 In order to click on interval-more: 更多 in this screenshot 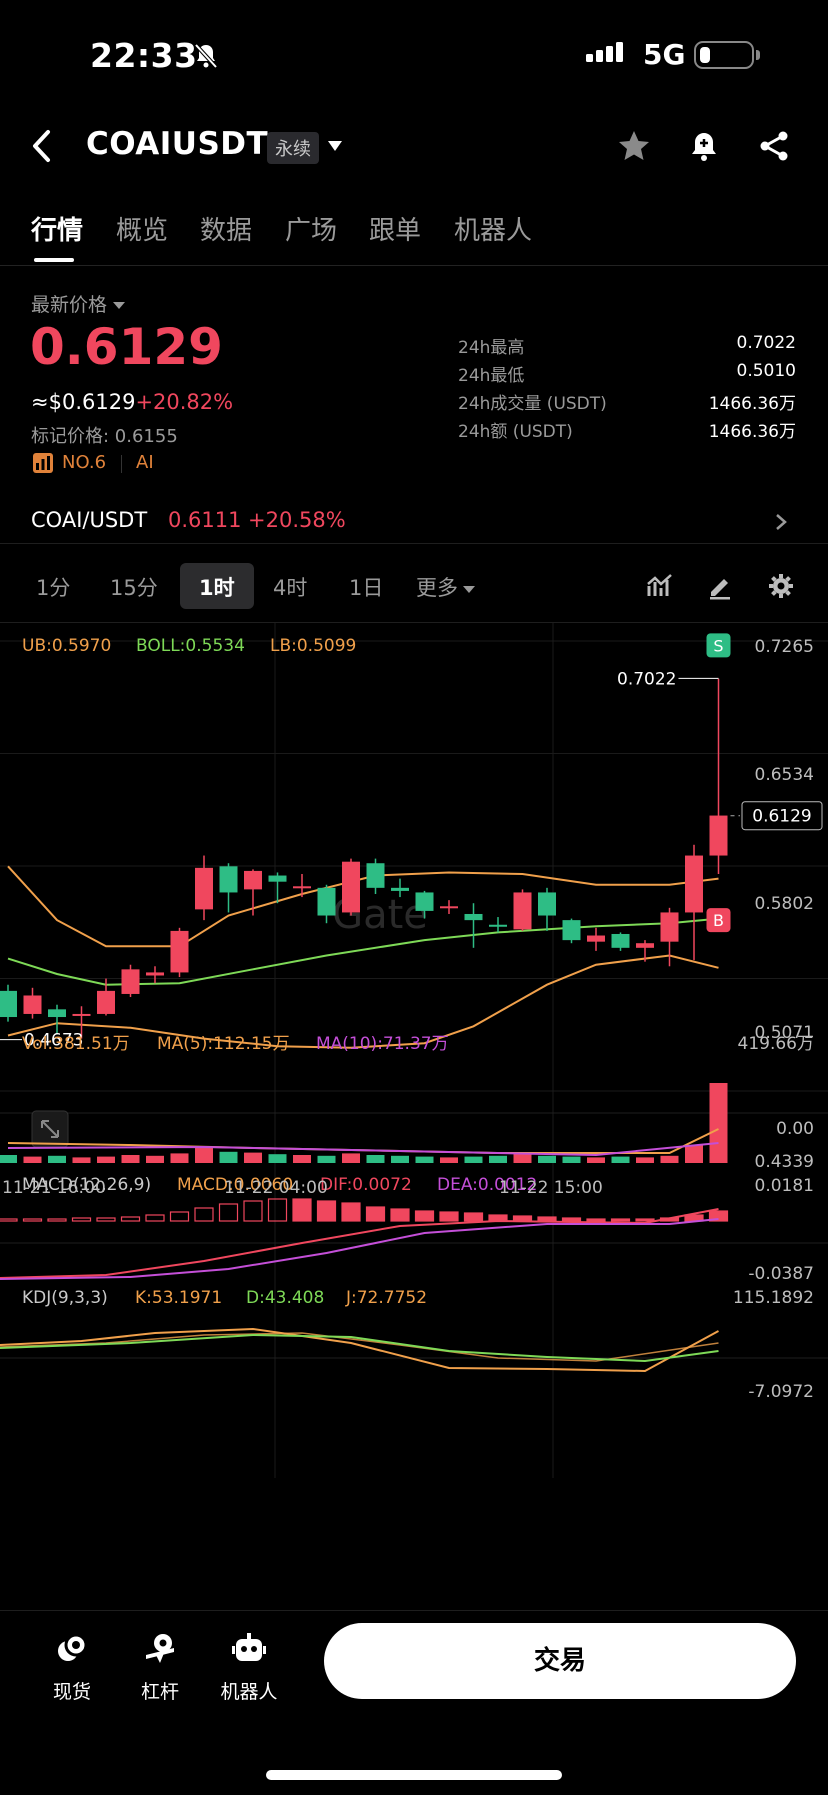, I will do `click(445, 587)`.